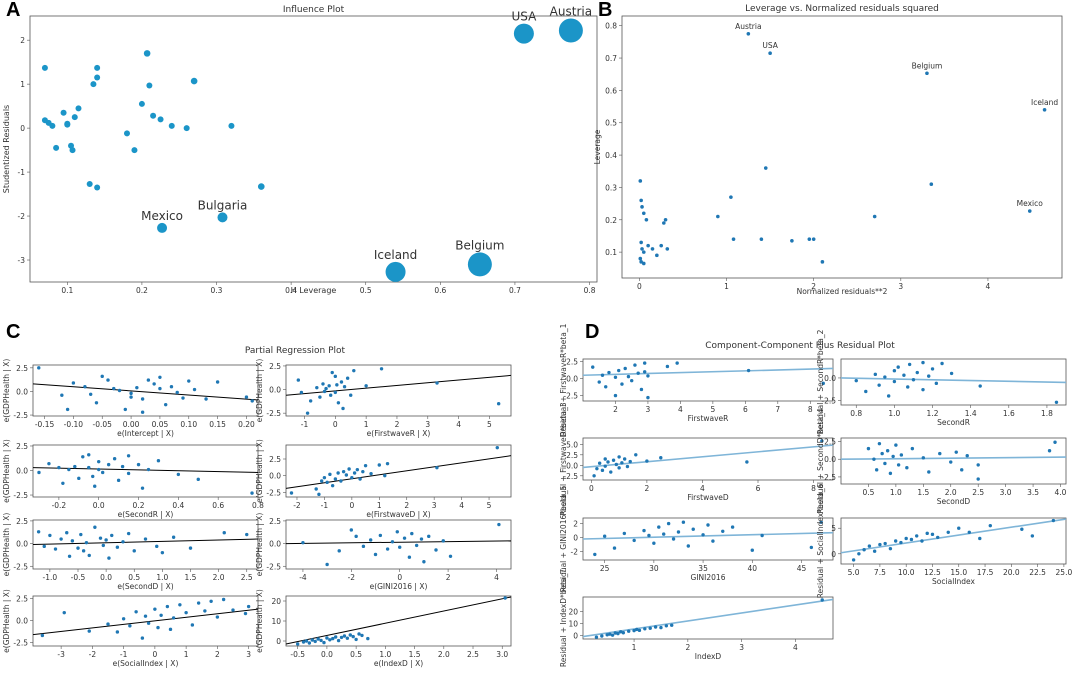  I want to click on panel-a-ytick-label: 2, so click(22, 40).